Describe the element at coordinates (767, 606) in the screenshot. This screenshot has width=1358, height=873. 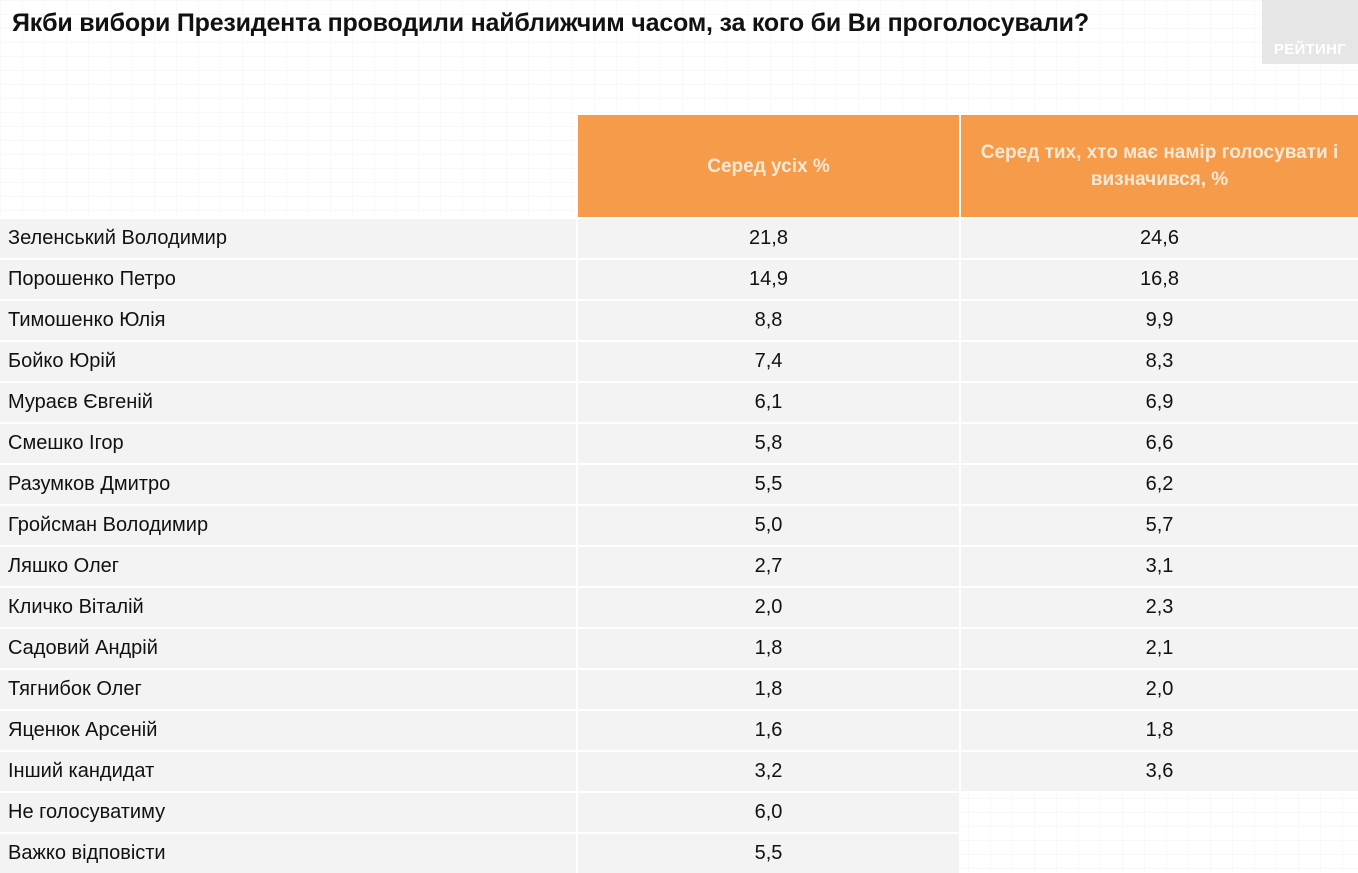
I see `value-among-all: 2,0` at that location.